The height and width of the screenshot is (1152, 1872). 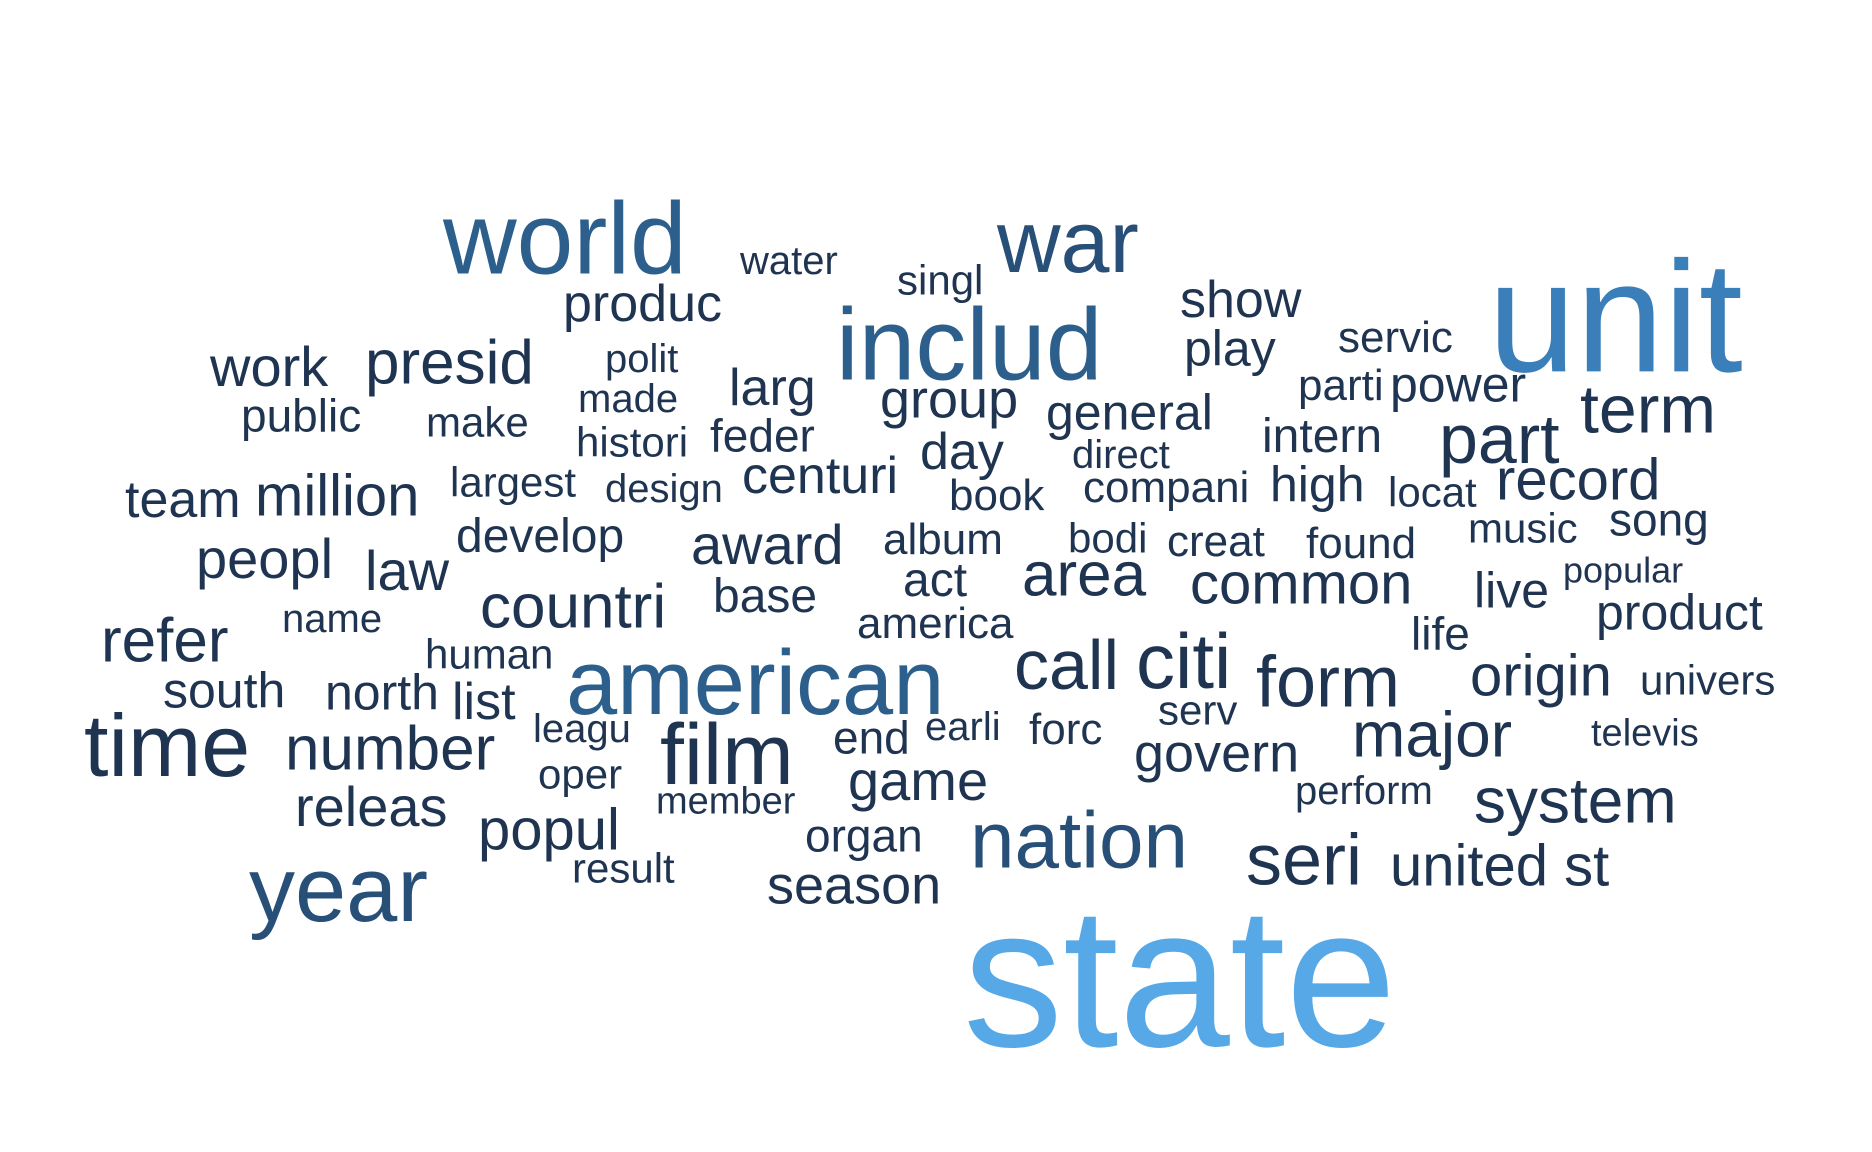 What do you see at coordinates (382, 692) in the screenshot?
I see `word-north: north` at bounding box center [382, 692].